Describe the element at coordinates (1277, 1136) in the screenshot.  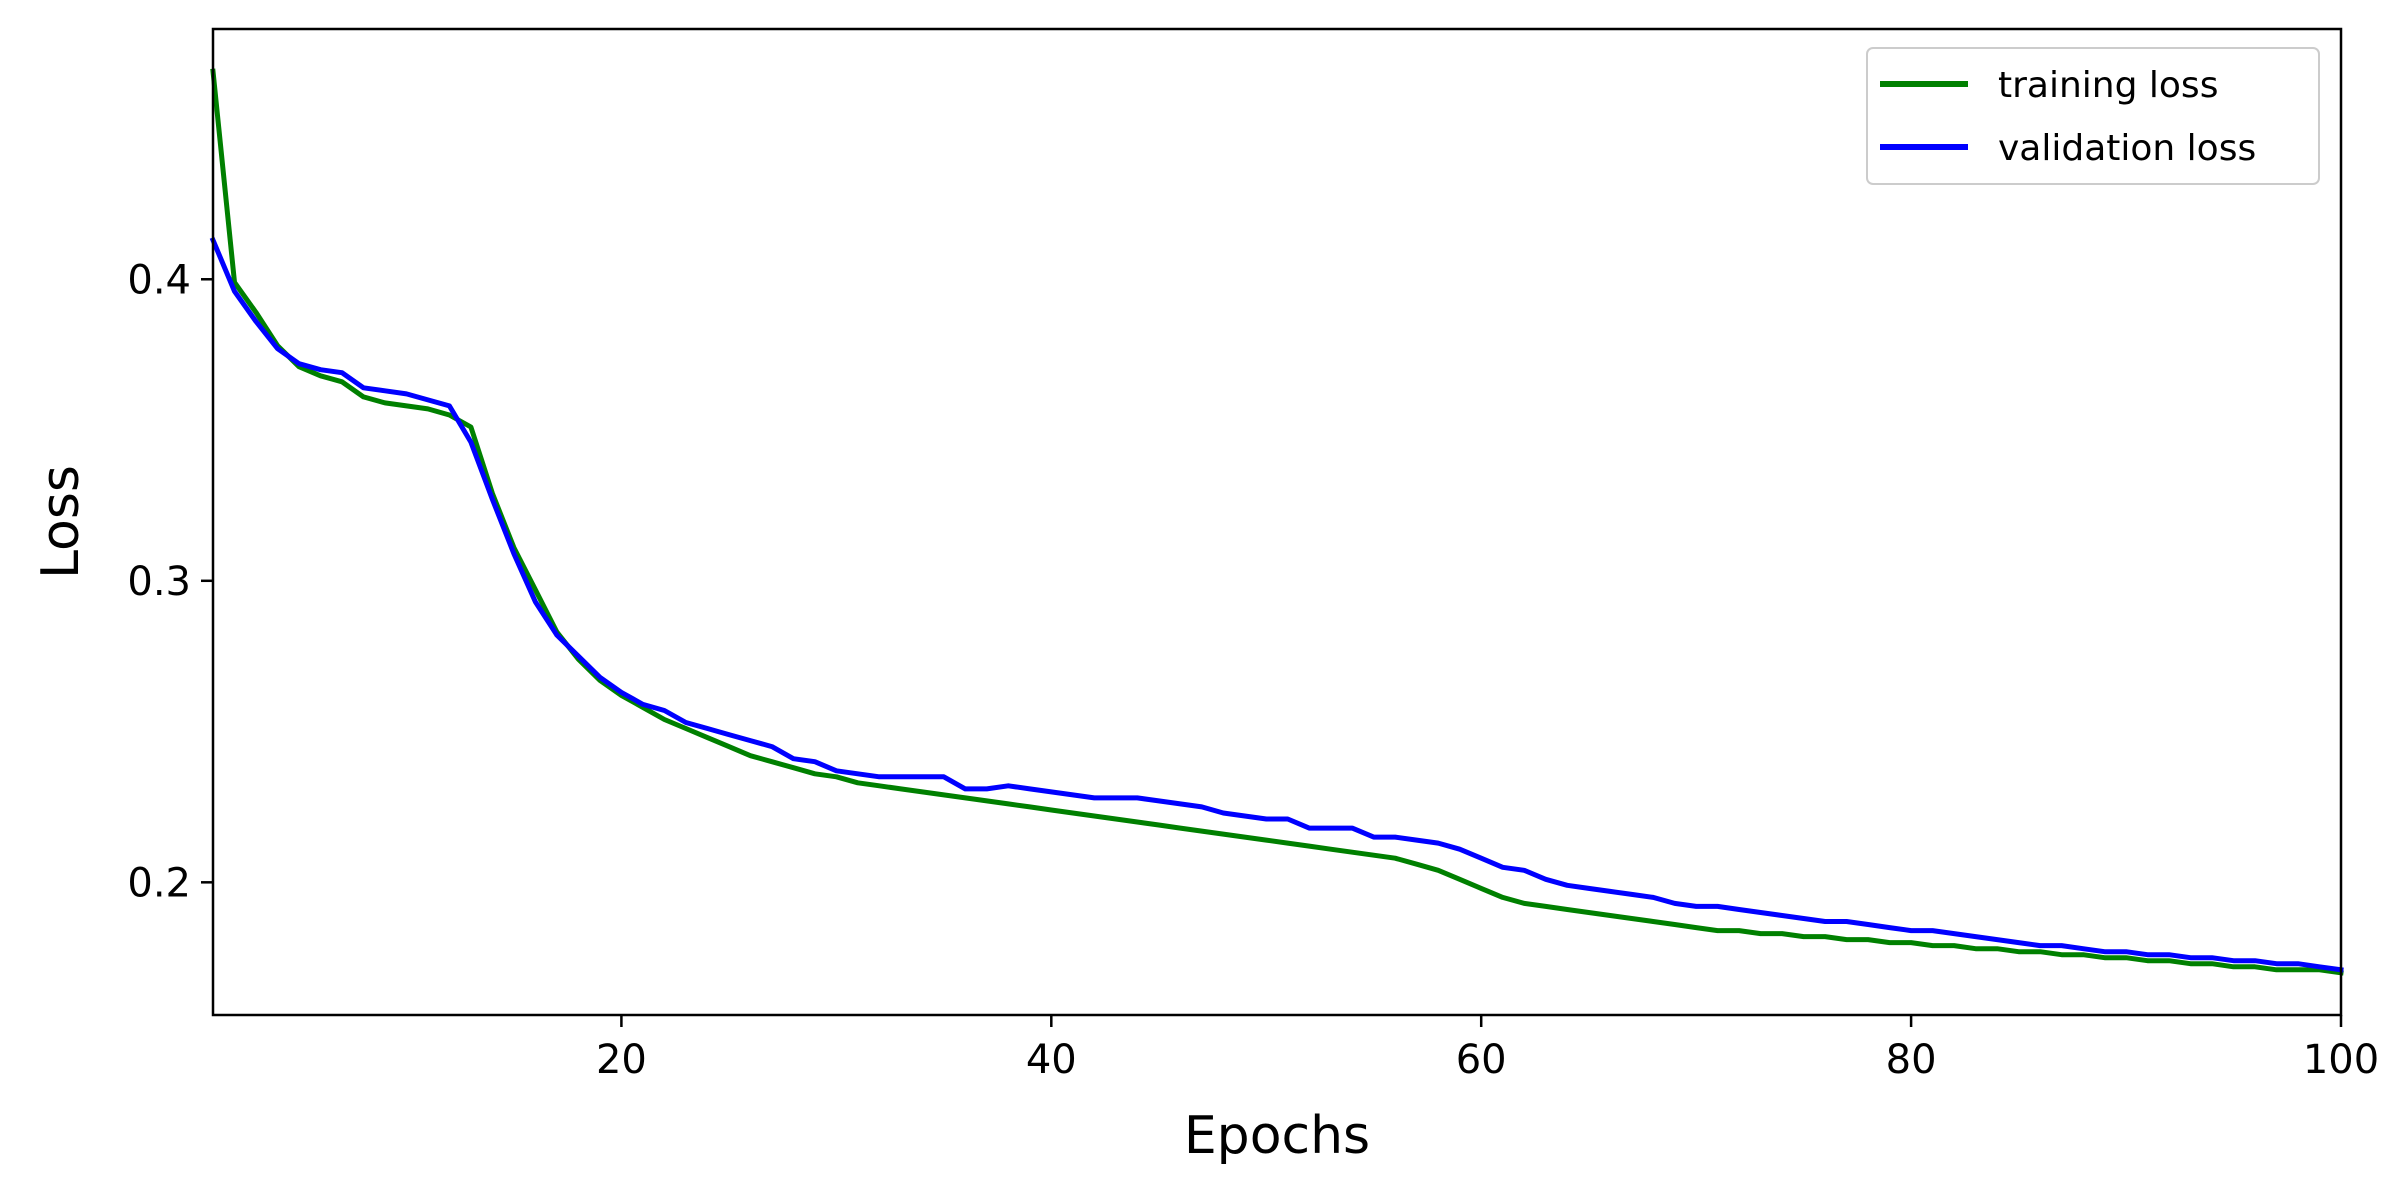
I see `x-axis-label: Epochs` at that location.